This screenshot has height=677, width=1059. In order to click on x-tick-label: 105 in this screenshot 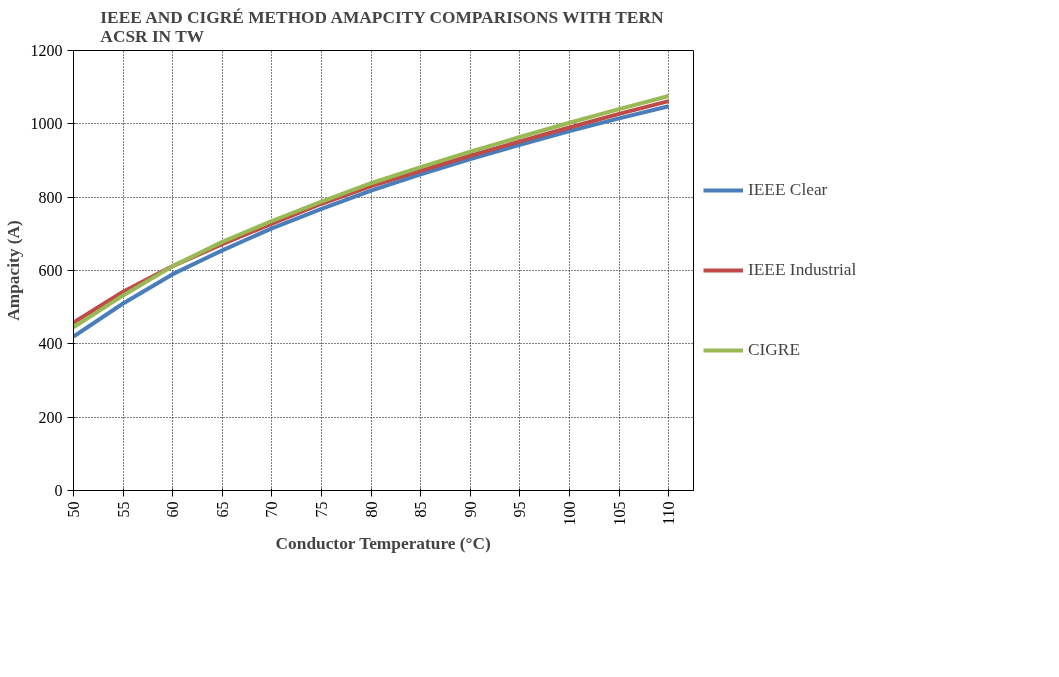, I will do `click(619, 513)`.